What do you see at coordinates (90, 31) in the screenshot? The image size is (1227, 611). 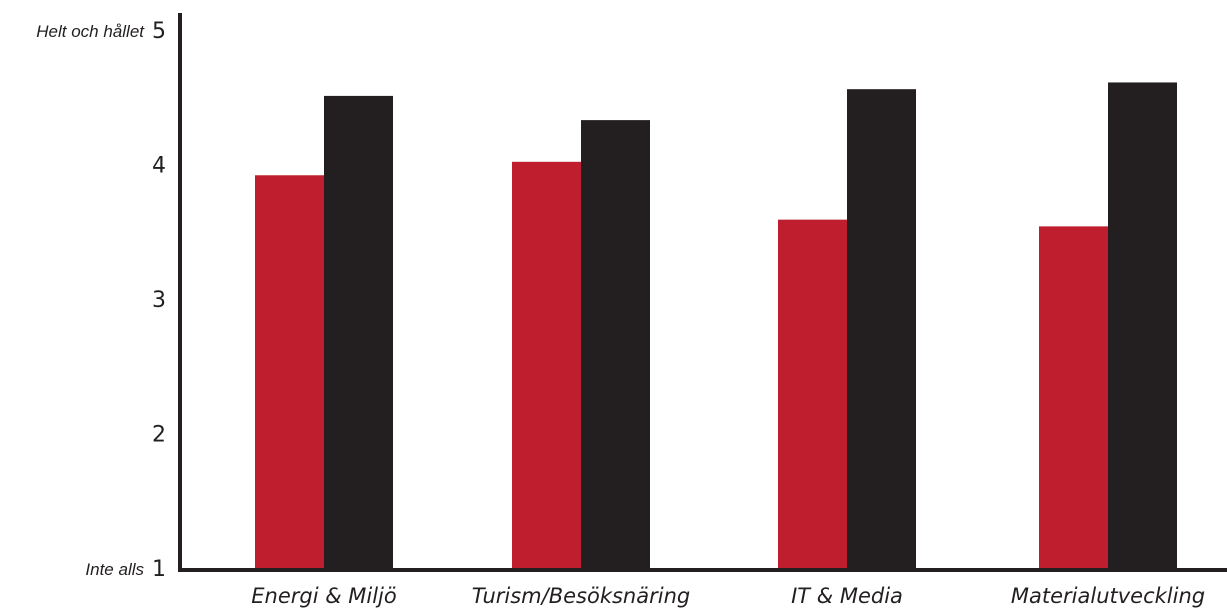 I see `y-tick-word-5: Helt och hållet` at bounding box center [90, 31].